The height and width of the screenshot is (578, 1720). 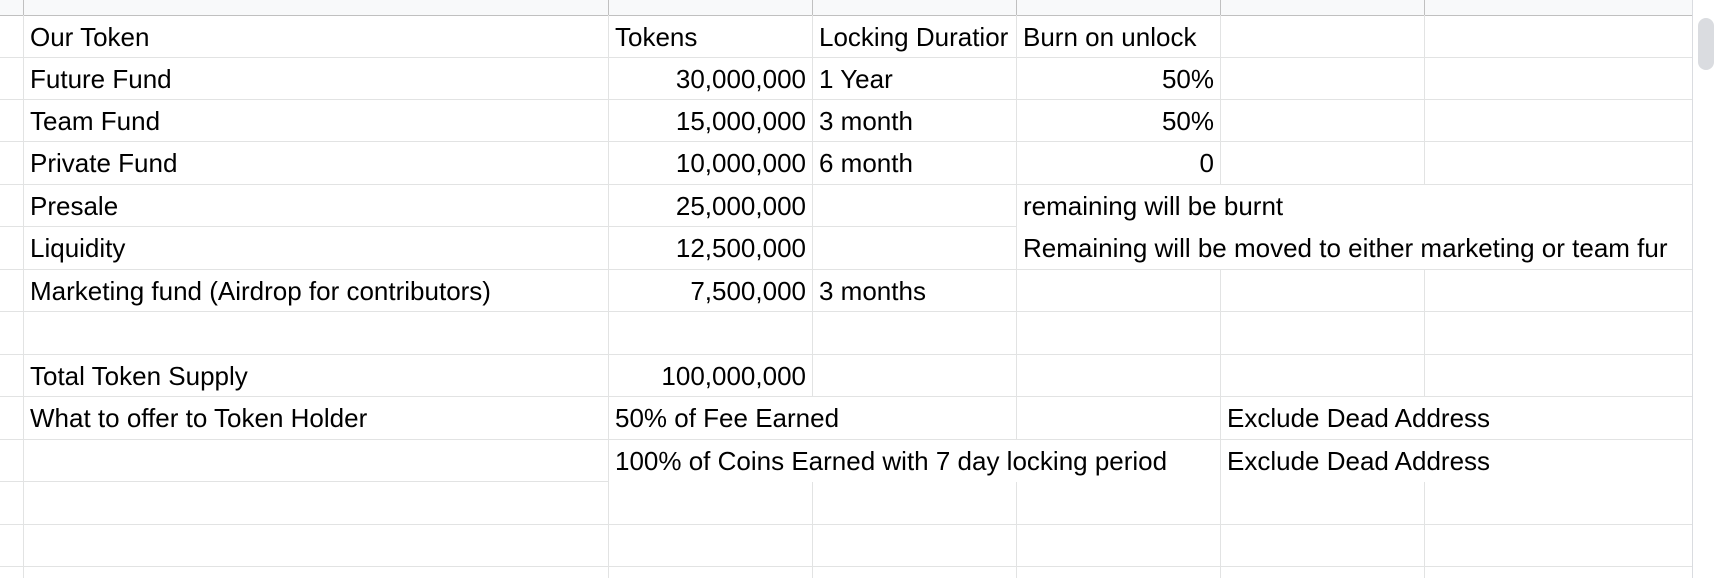 I want to click on cell-b3: 15,000,000, so click(x=740, y=121).